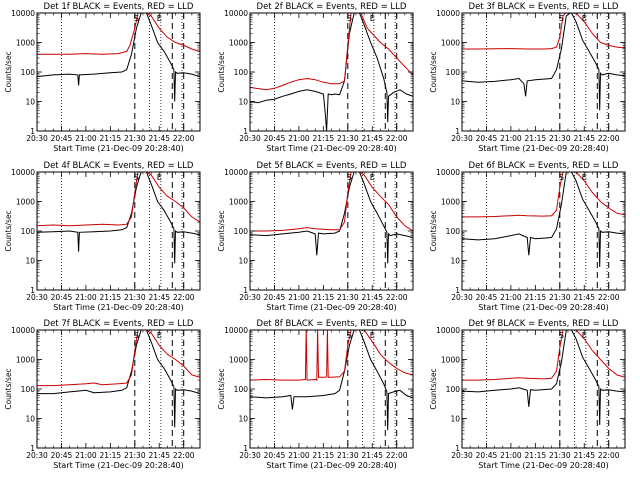 The height and width of the screenshot is (484, 640). What do you see at coordinates (544, 324) in the screenshot?
I see `panel-title: Det 9f BLACK = Events, RED = LLD` at bounding box center [544, 324].